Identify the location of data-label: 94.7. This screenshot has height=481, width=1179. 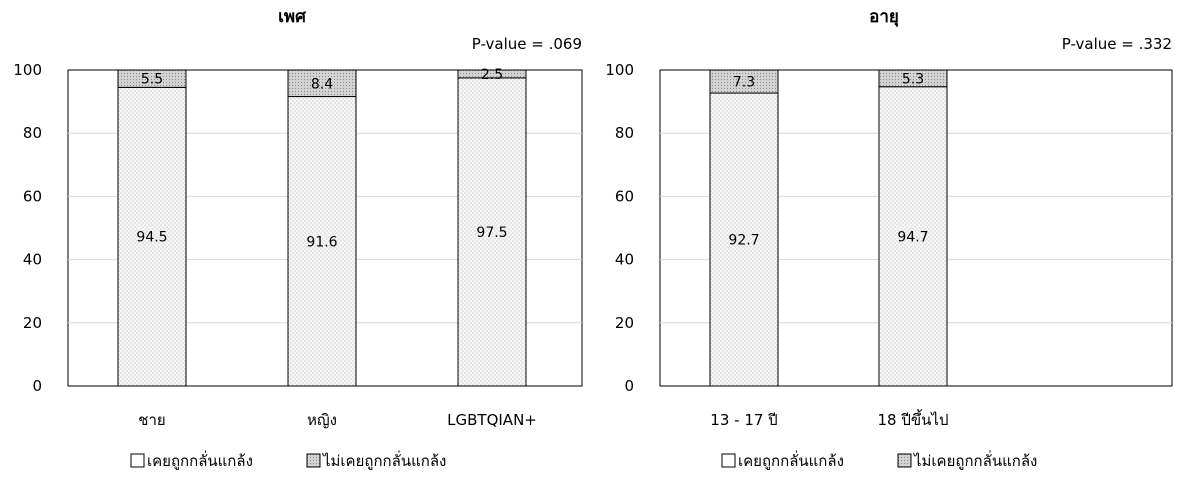
(912, 237).